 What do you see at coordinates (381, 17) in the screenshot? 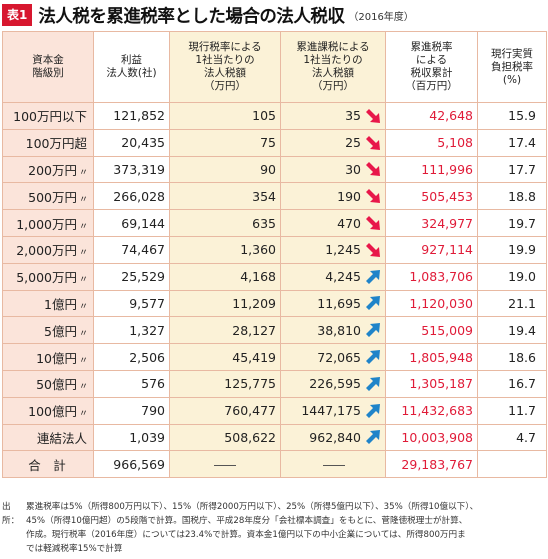
I see `table-year: （2016年度）` at bounding box center [381, 17].